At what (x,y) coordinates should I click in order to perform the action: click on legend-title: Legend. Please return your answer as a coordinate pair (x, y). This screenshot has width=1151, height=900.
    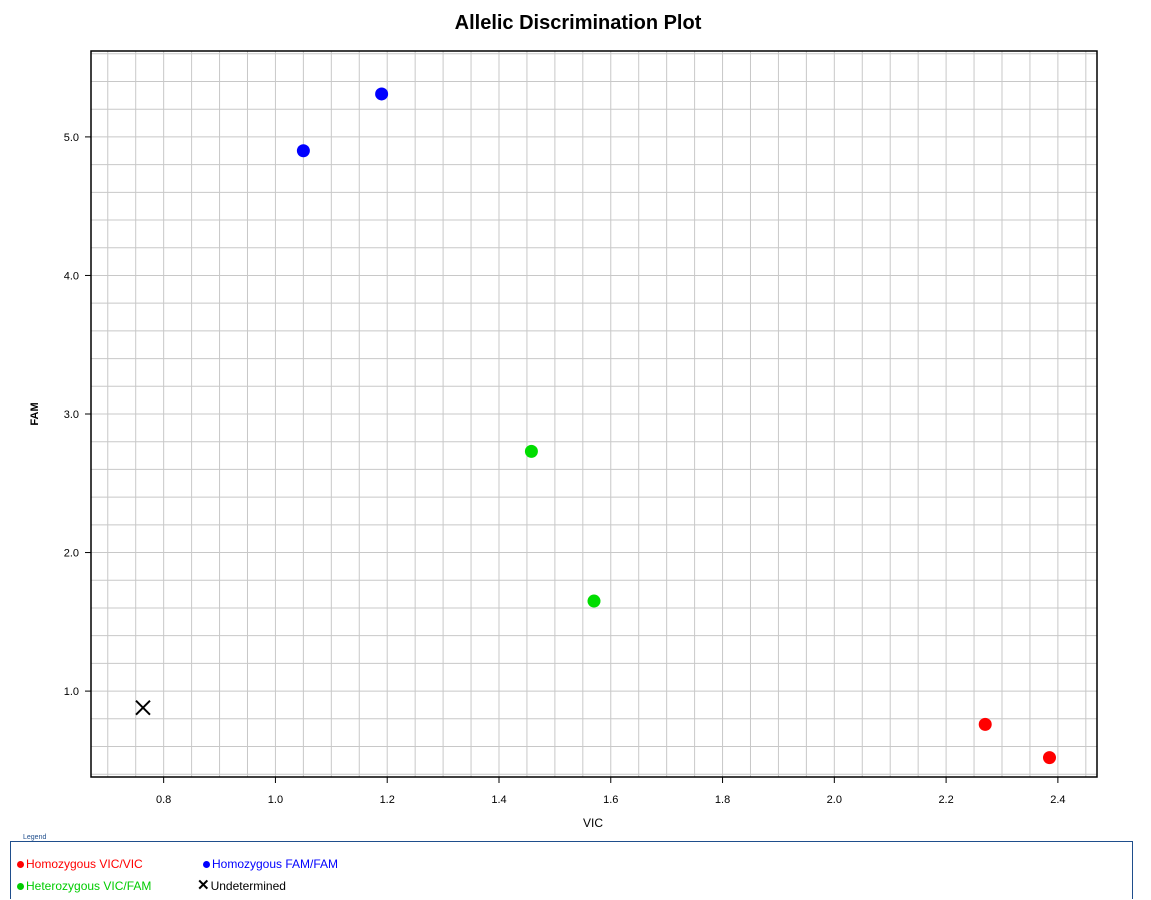
    Looking at the image, I should click on (35, 837).